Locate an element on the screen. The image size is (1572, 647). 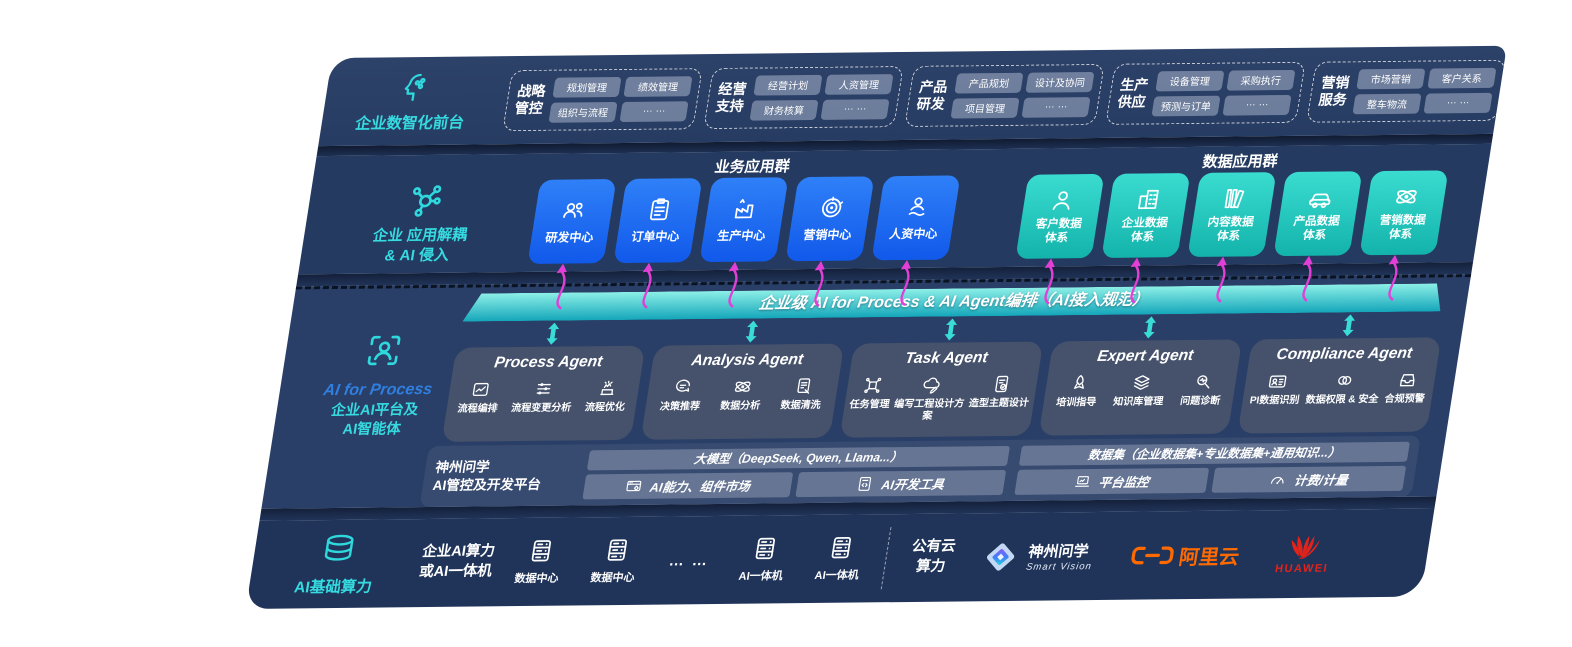
chat-icon is located at coordinates (682, 387).